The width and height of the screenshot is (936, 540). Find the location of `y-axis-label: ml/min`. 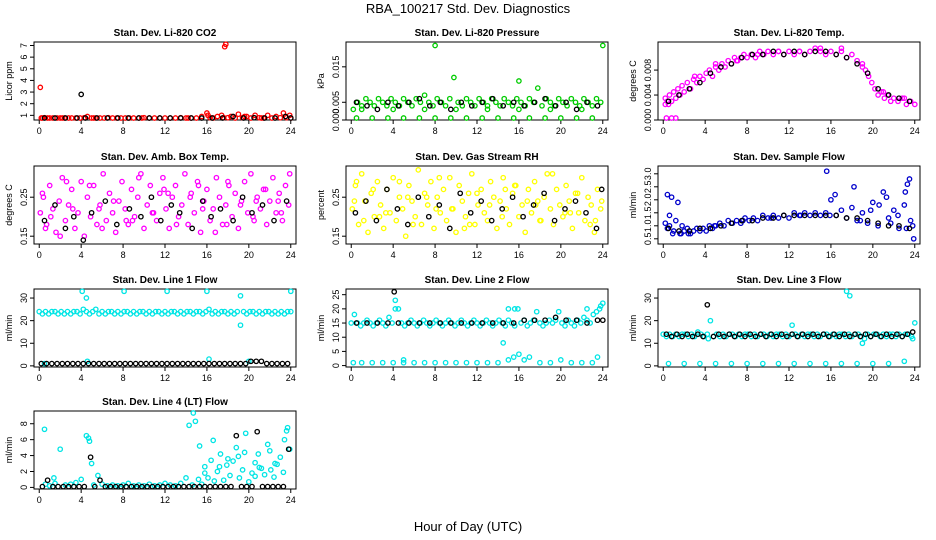

y-axis-label: ml/min is located at coordinates (9, 328).